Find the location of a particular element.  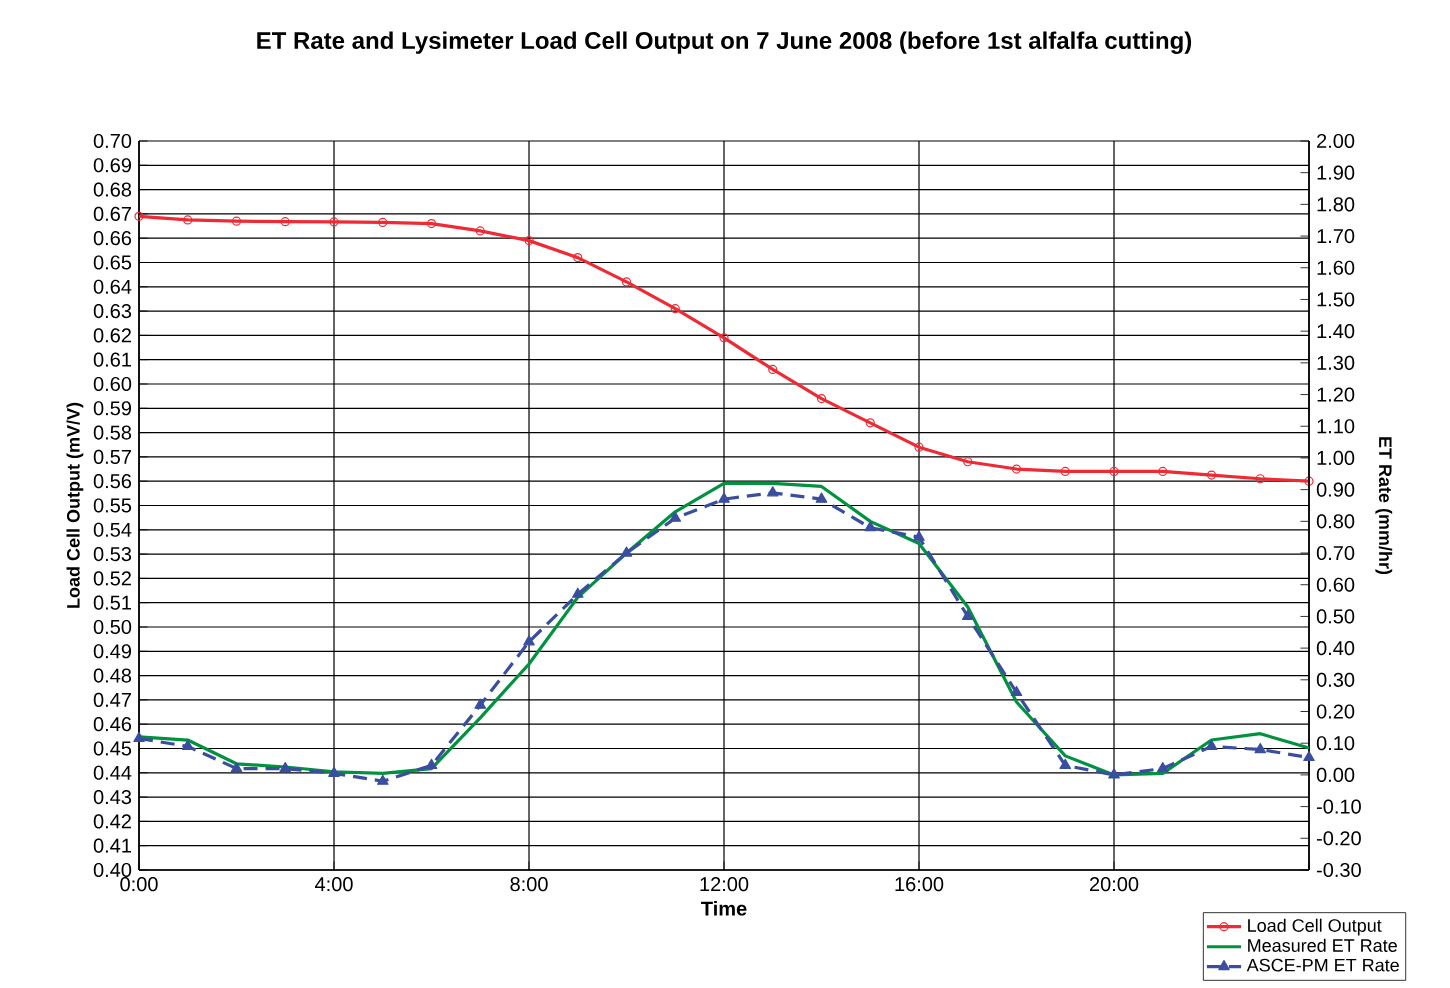

y-tick-label: 0.42 is located at coordinates (112, 821).